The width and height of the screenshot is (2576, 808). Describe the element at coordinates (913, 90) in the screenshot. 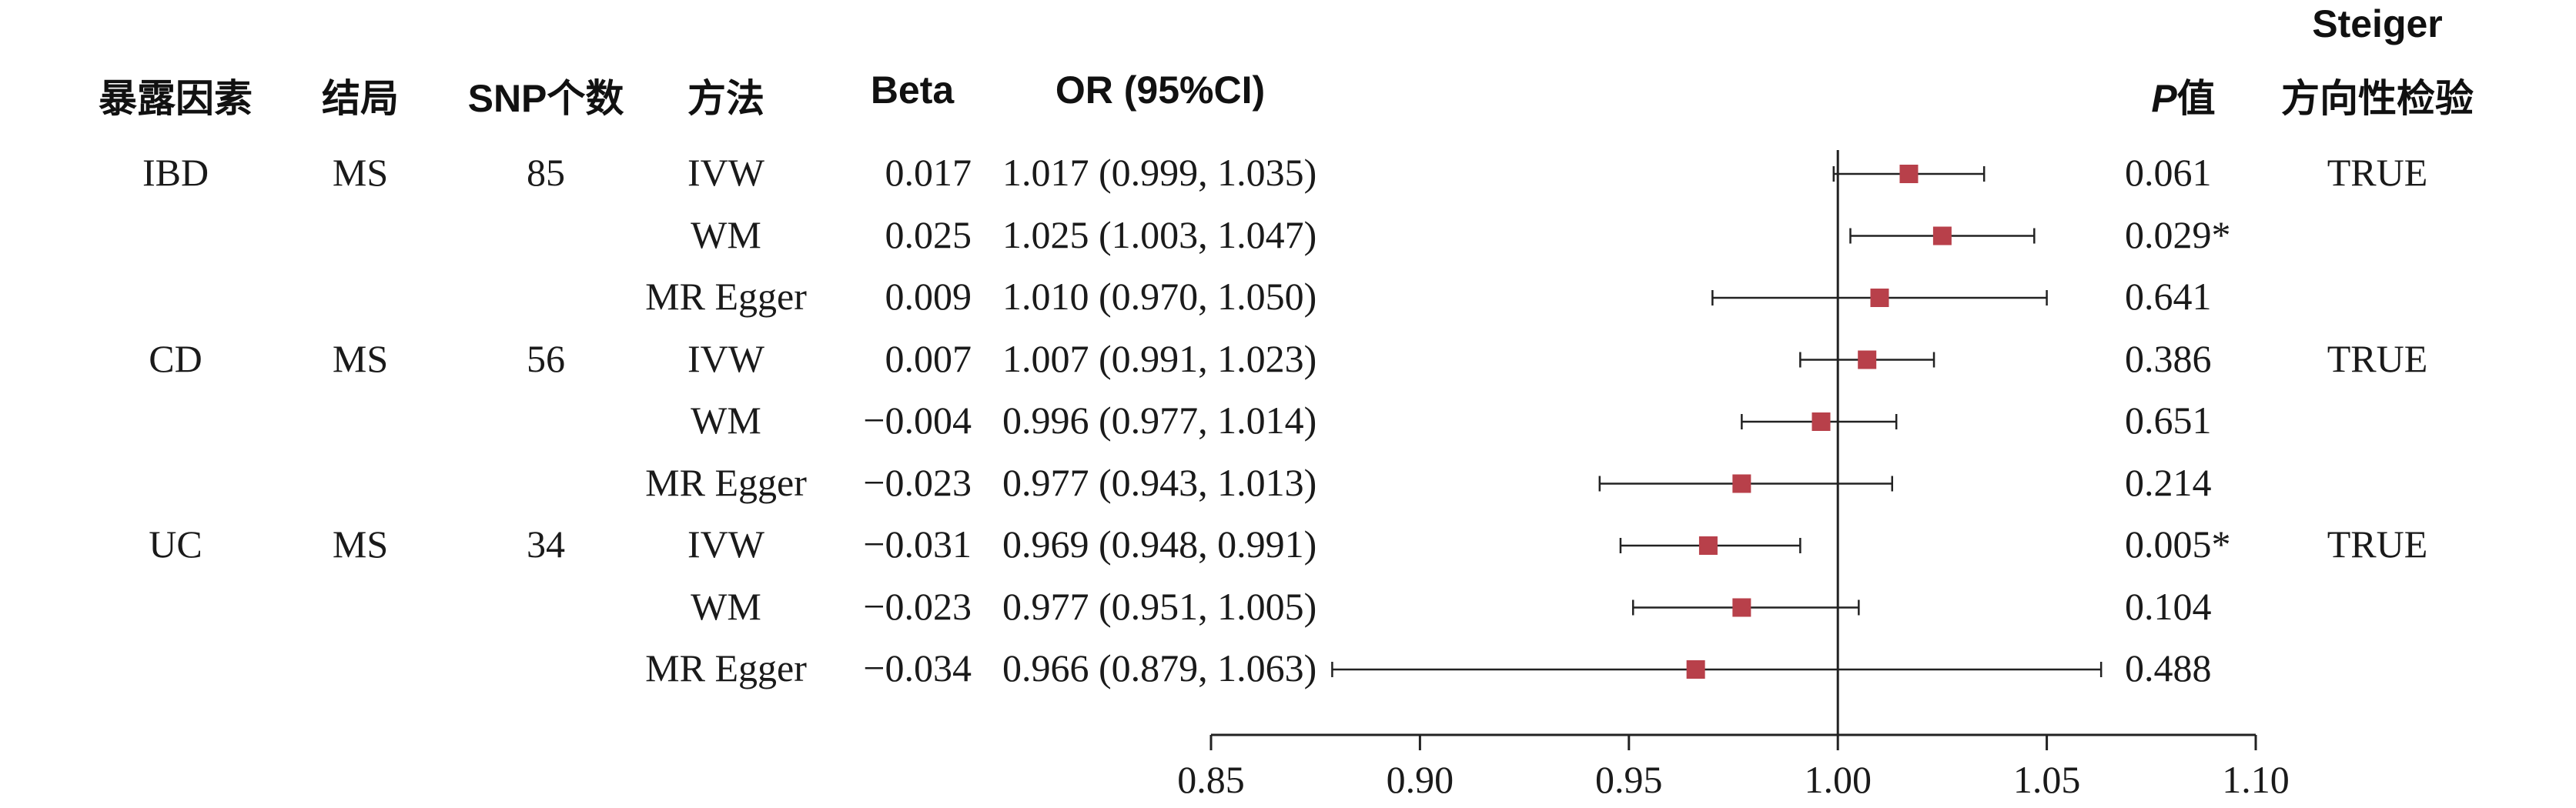

I see `header-beta: Beta` at that location.